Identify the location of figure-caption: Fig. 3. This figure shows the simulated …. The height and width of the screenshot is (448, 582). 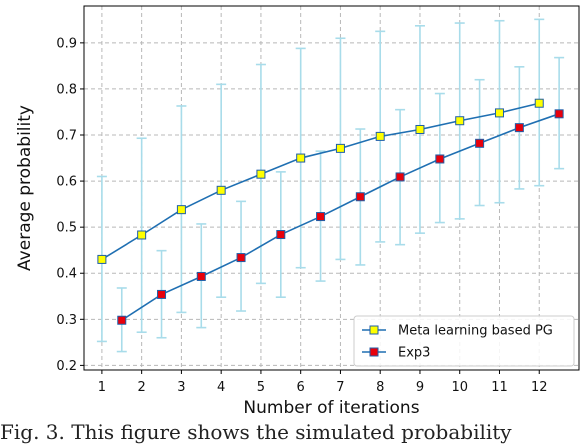
(256, 432).